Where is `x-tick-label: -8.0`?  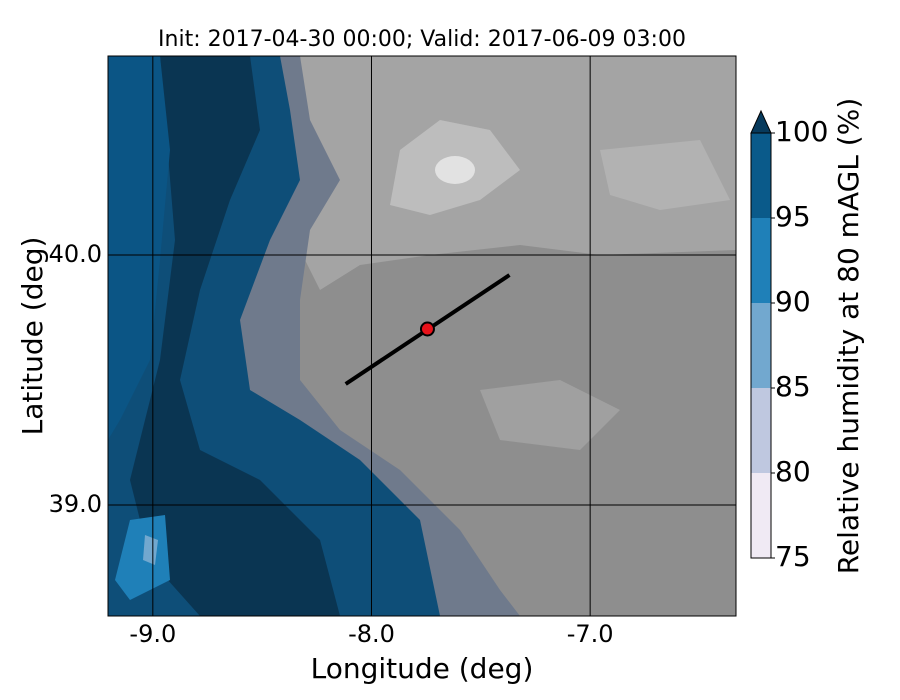
x-tick-label: -8.0 is located at coordinates (371, 634).